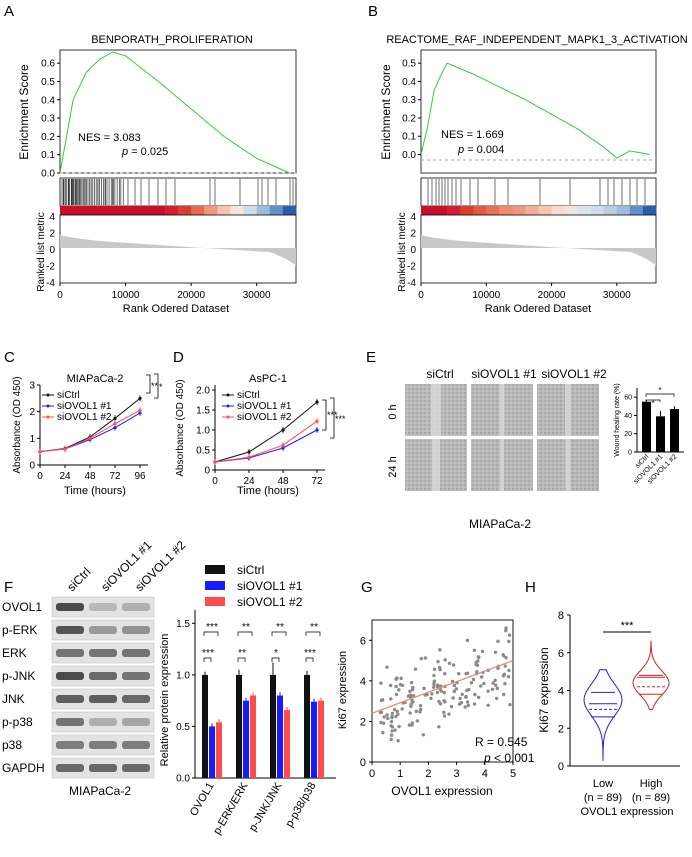 The image size is (692, 857). What do you see at coordinates (178, 111) in the screenshot?
I see `es-plot-frame-a` at bounding box center [178, 111].